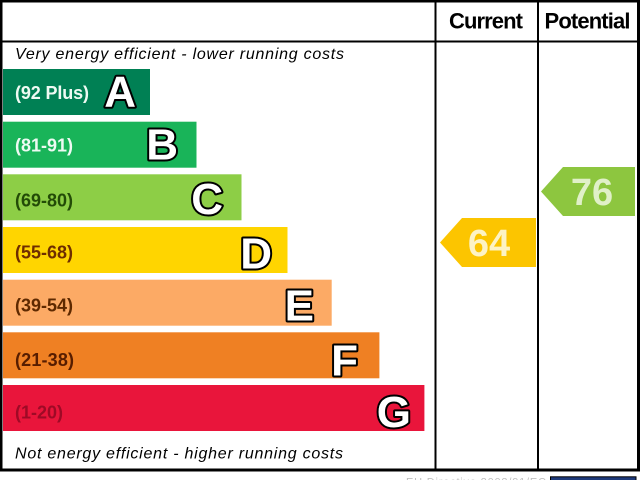 This screenshot has height=480, width=640. I want to click on svg-text: F, so click(344, 361).